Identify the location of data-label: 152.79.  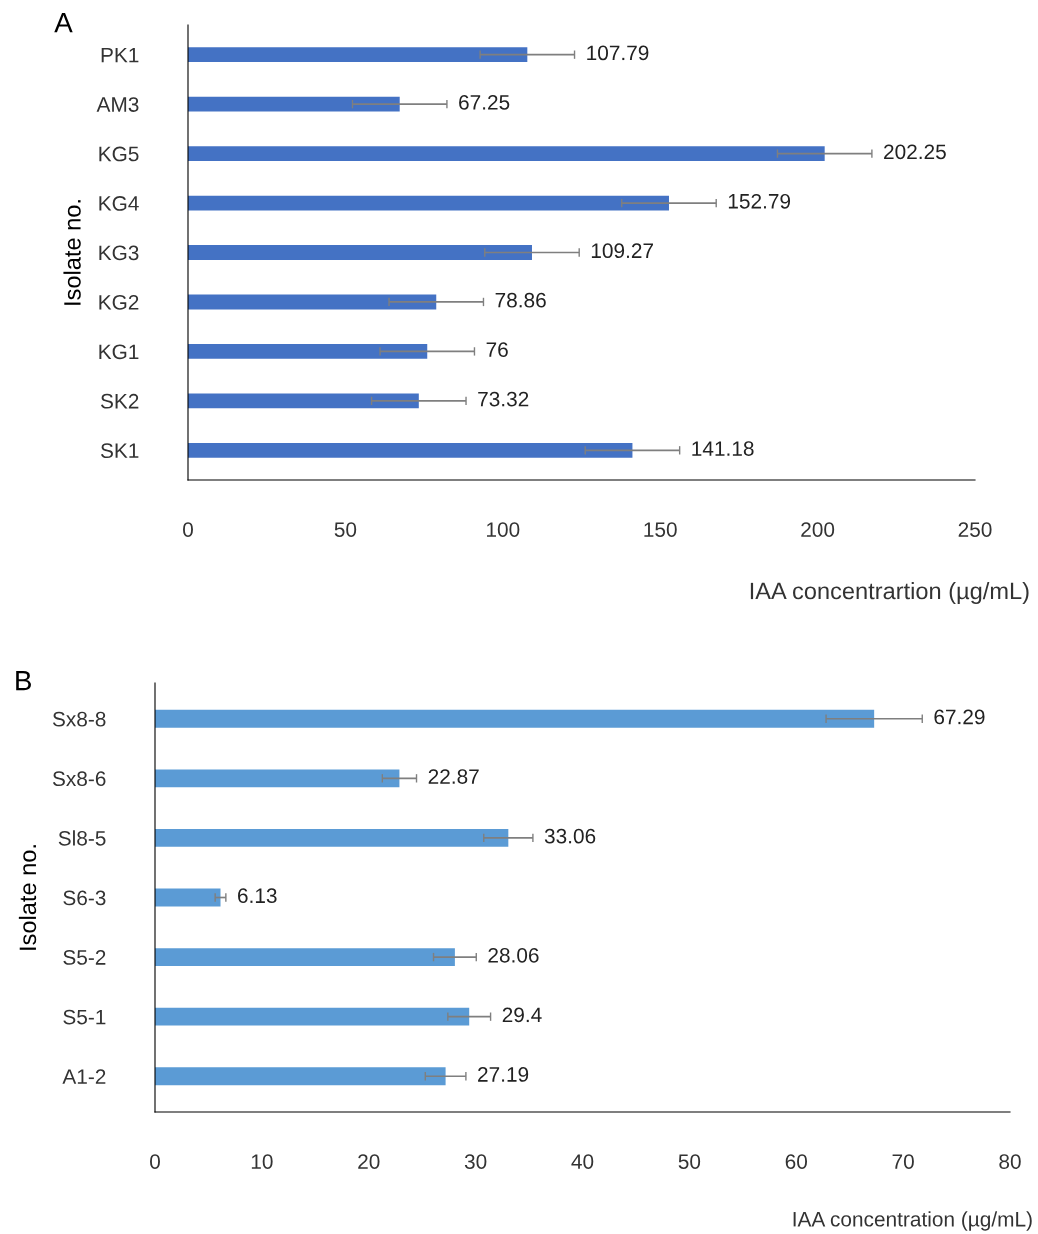
(759, 201).